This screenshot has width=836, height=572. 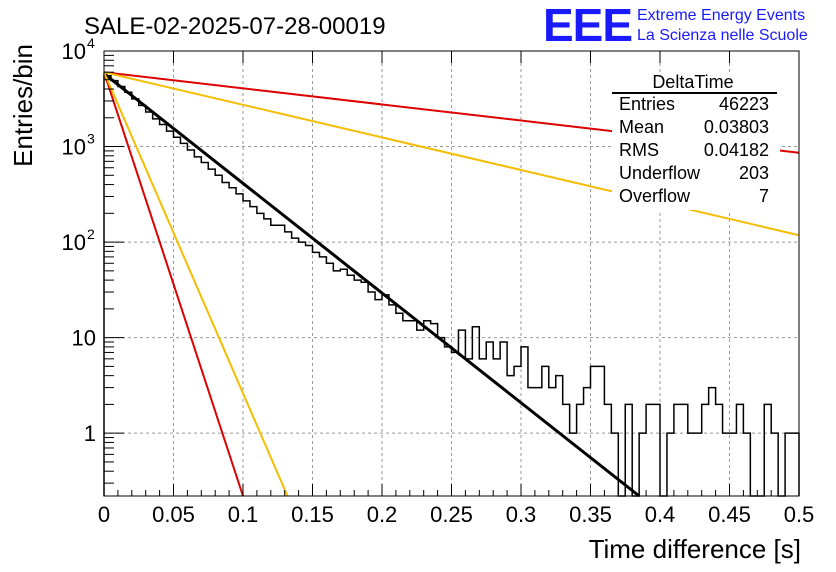 What do you see at coordinates (91, 234) in the screenshot?
I see `y-tick-exponent: 2` at bounding box center [91, 234].